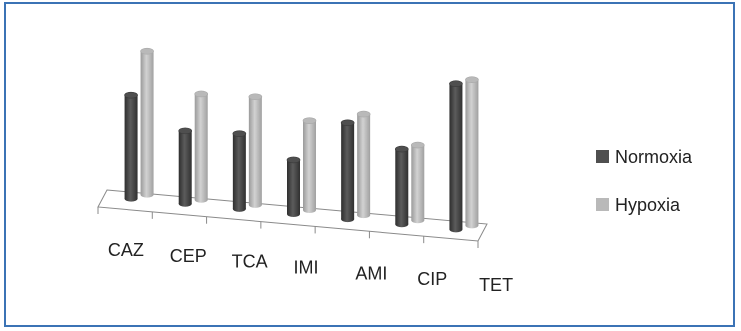  I want to click on bar-hypoxia-tca, so click(255, 150).